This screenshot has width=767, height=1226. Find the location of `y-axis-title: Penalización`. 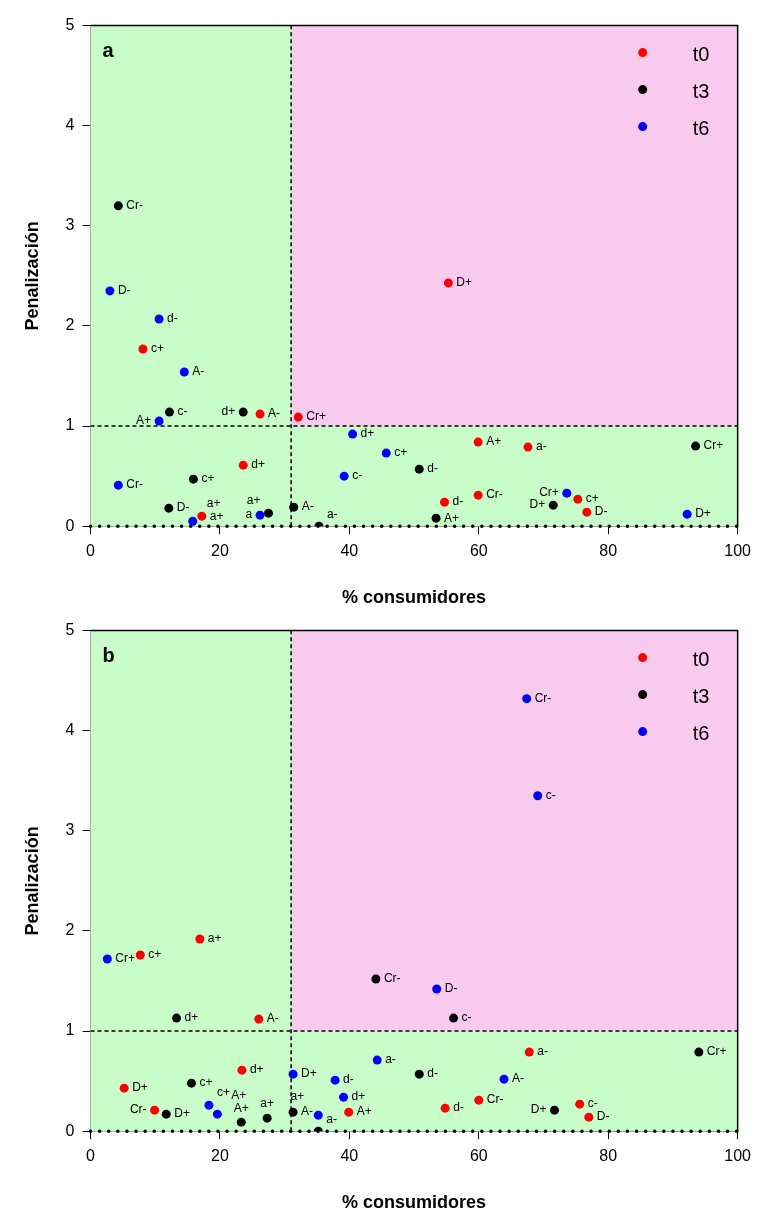

y-axis-title: Penalización is located at coordinates (31, 881).